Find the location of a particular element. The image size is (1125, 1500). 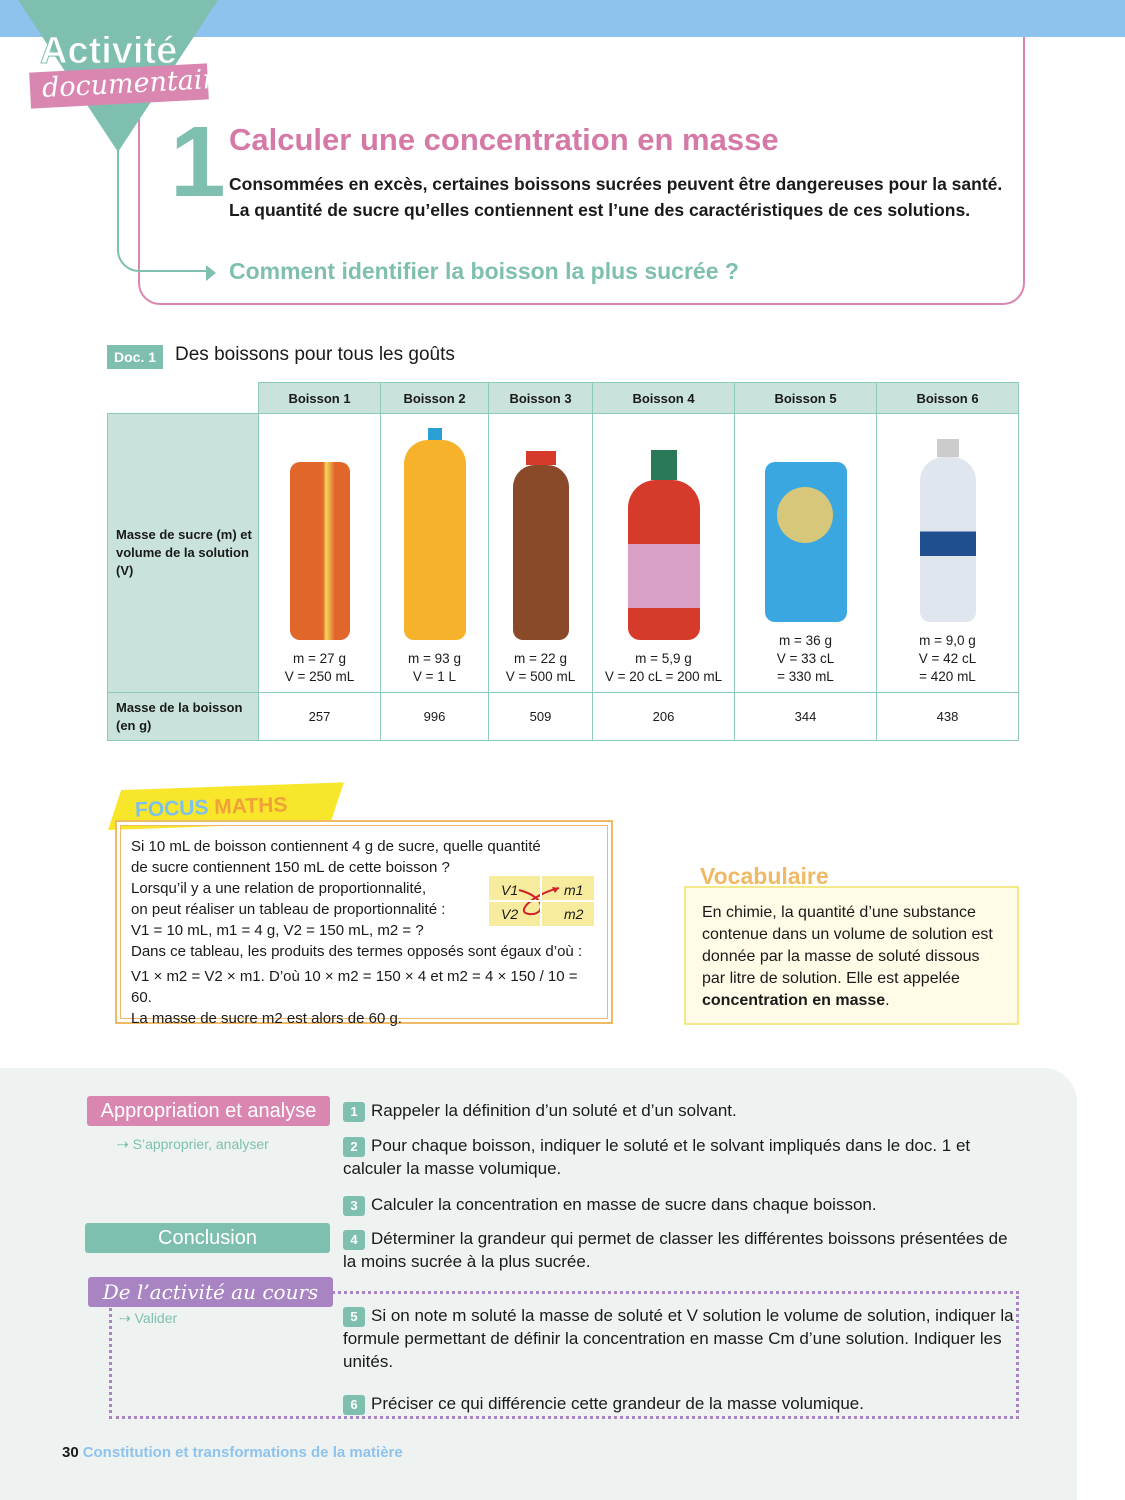

cell-m2: m2 is located at coordinates (574, 914).